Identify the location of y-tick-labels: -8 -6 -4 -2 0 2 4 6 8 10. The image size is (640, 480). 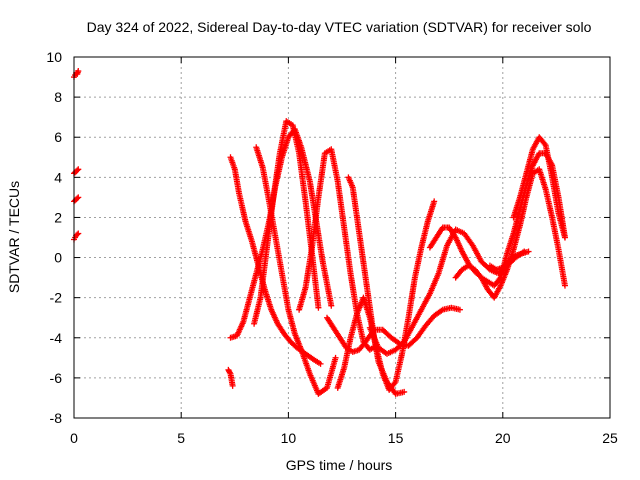
(54, 237).